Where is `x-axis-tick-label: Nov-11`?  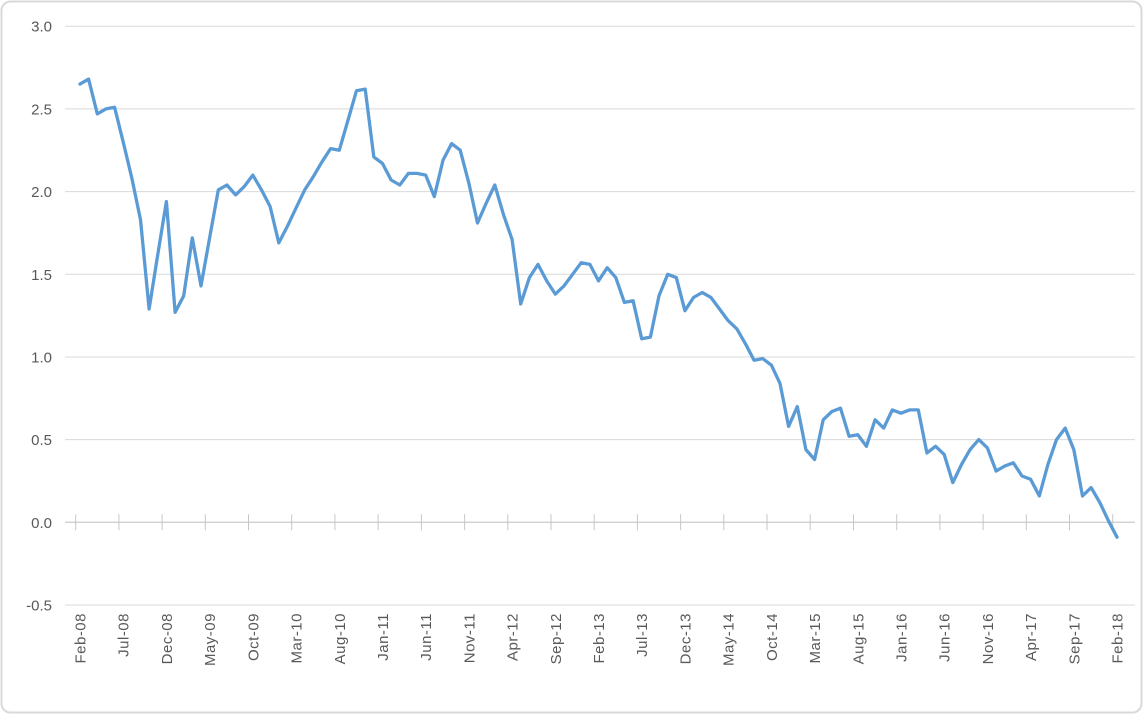
x-axis-tick-label: Nov-11 is located at coordinates (469, 638).